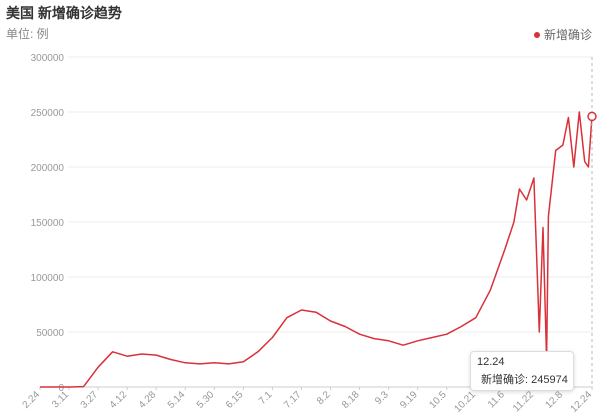 This screenshot has width=600, height=417. What do you see at coordinates (524, 380) in the screenshot?
I see `tooltip-value: 新增确诊: 245974` at bounding box center [524, 380].